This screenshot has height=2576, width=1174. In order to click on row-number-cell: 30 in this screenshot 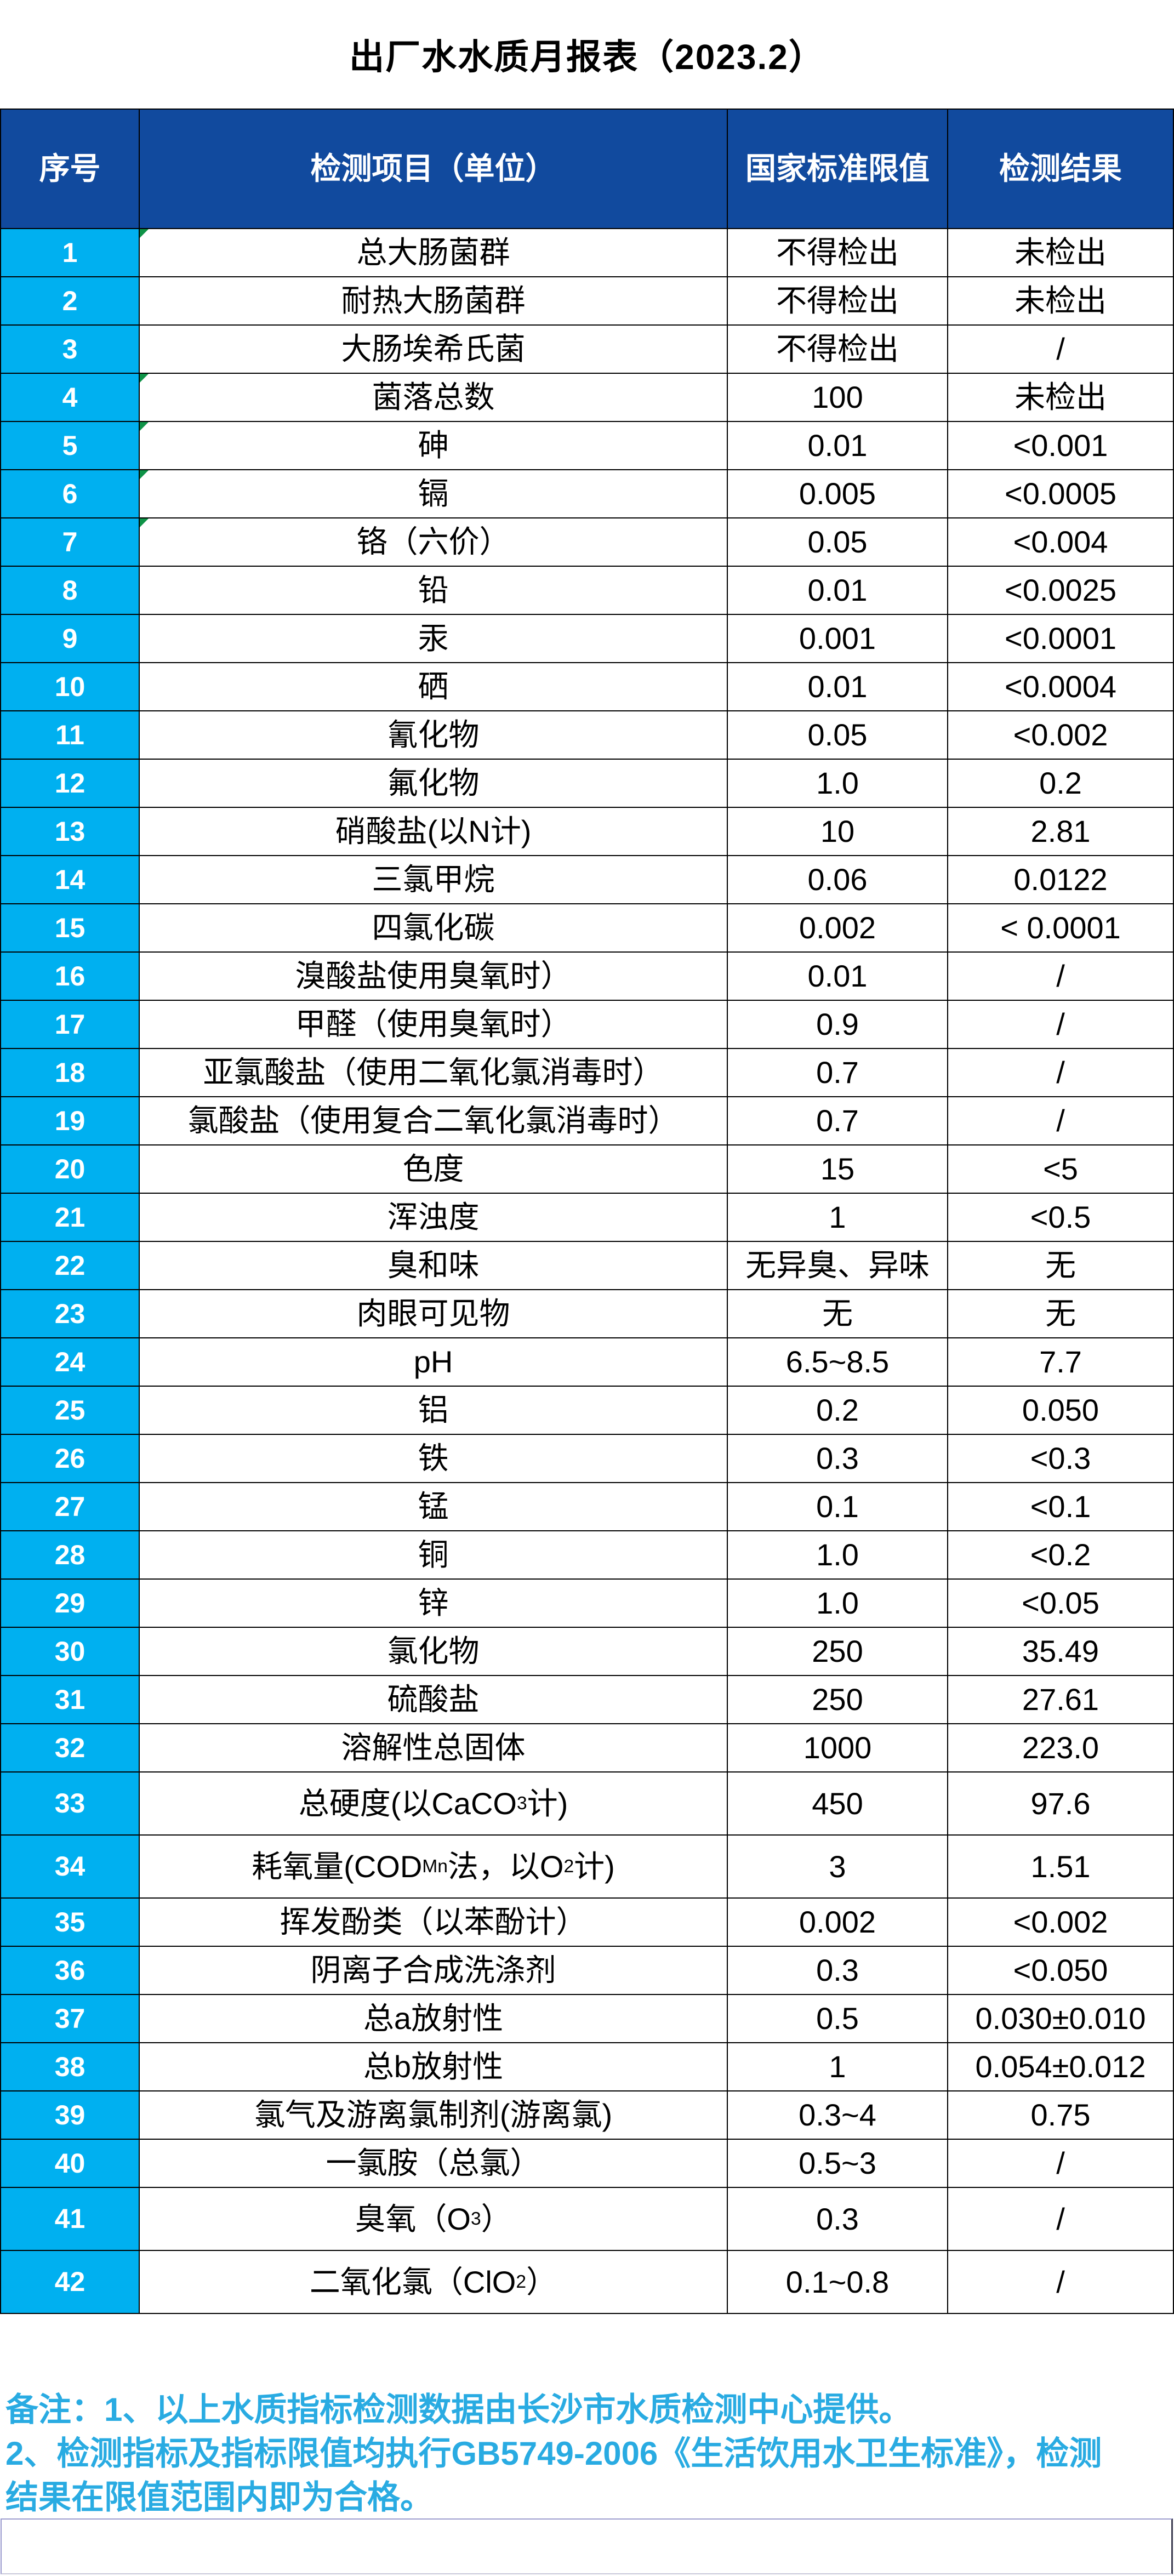, I will do `click(70, 1651)`.